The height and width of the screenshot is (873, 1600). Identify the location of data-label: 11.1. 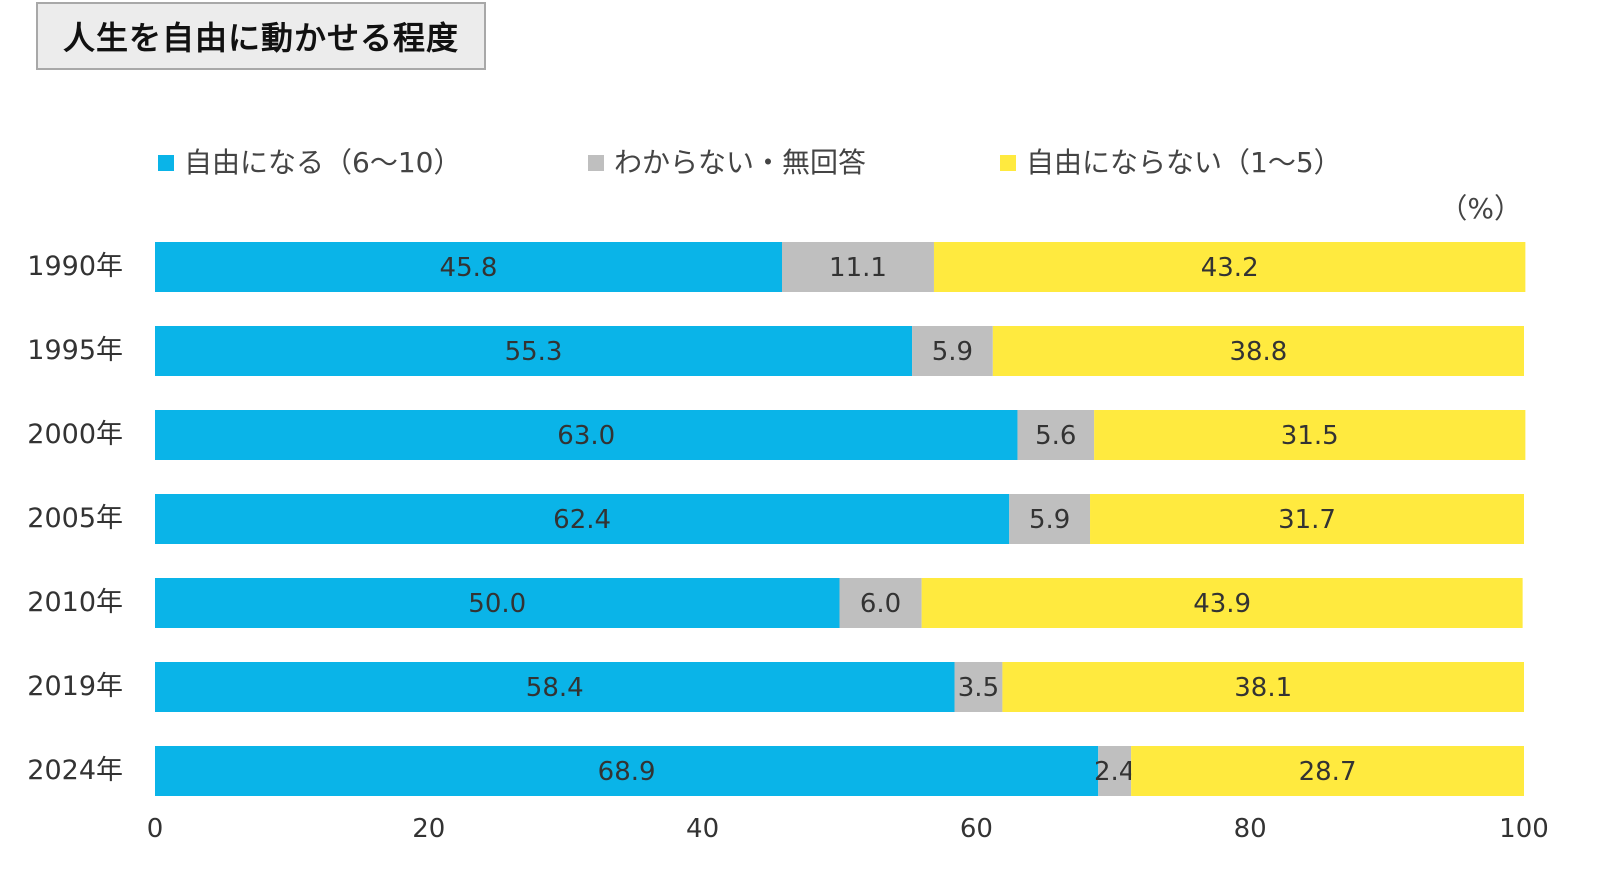
(858, 268).